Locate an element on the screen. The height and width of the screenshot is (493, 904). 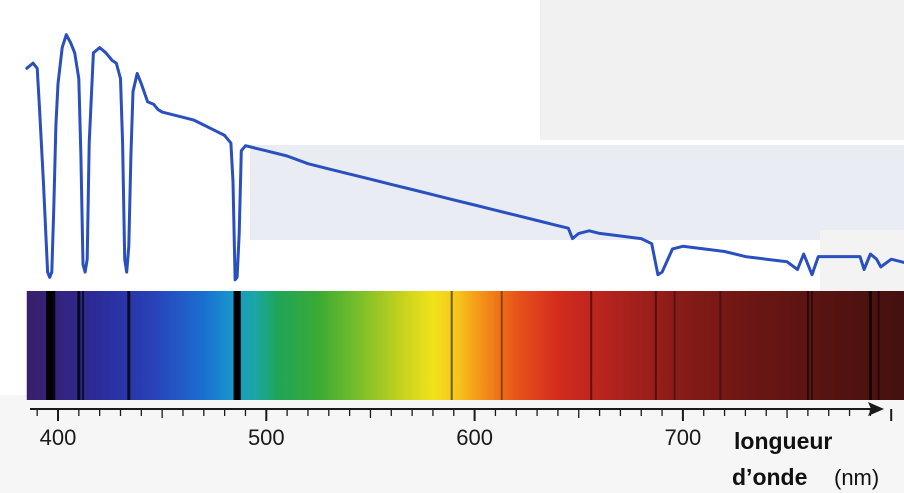
x-axis-labels: longueur d’onde (nm) is located at coordinates (805, 459).